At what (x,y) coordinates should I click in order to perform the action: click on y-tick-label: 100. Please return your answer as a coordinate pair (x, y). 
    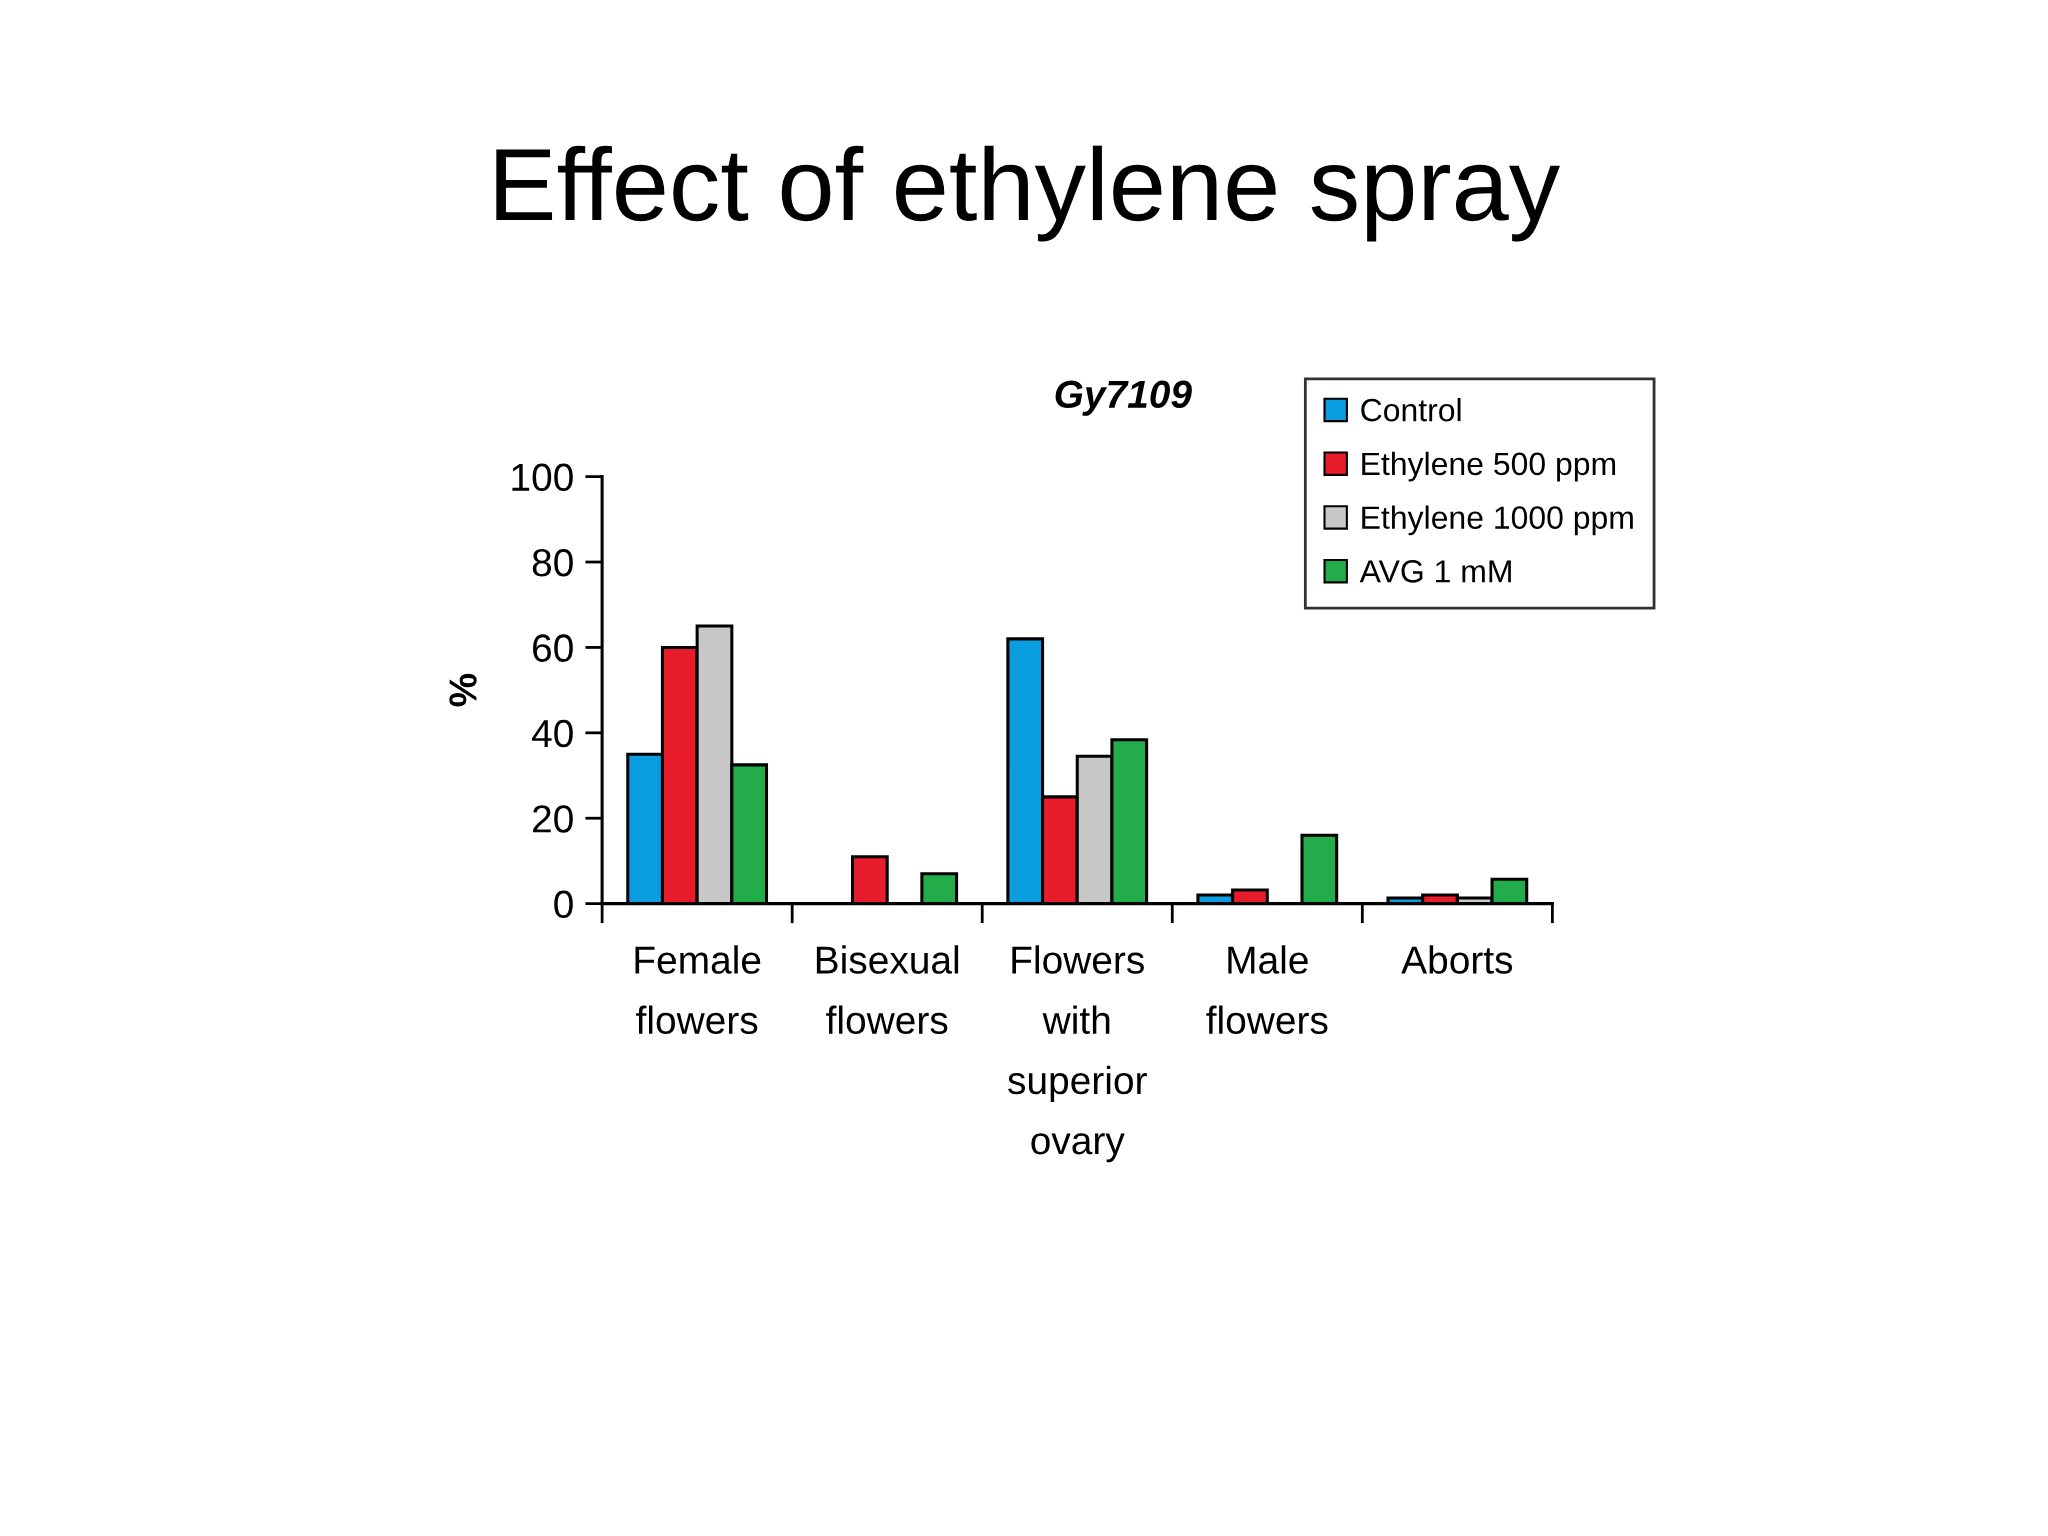
    Looking at the image, I should click on (542, 477).